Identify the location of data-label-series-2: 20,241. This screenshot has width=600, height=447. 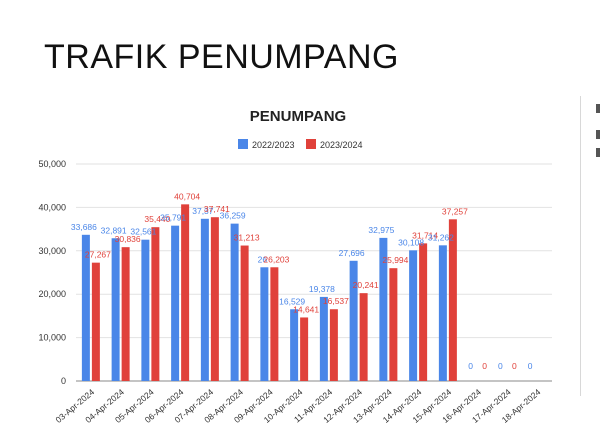
(366, 285).